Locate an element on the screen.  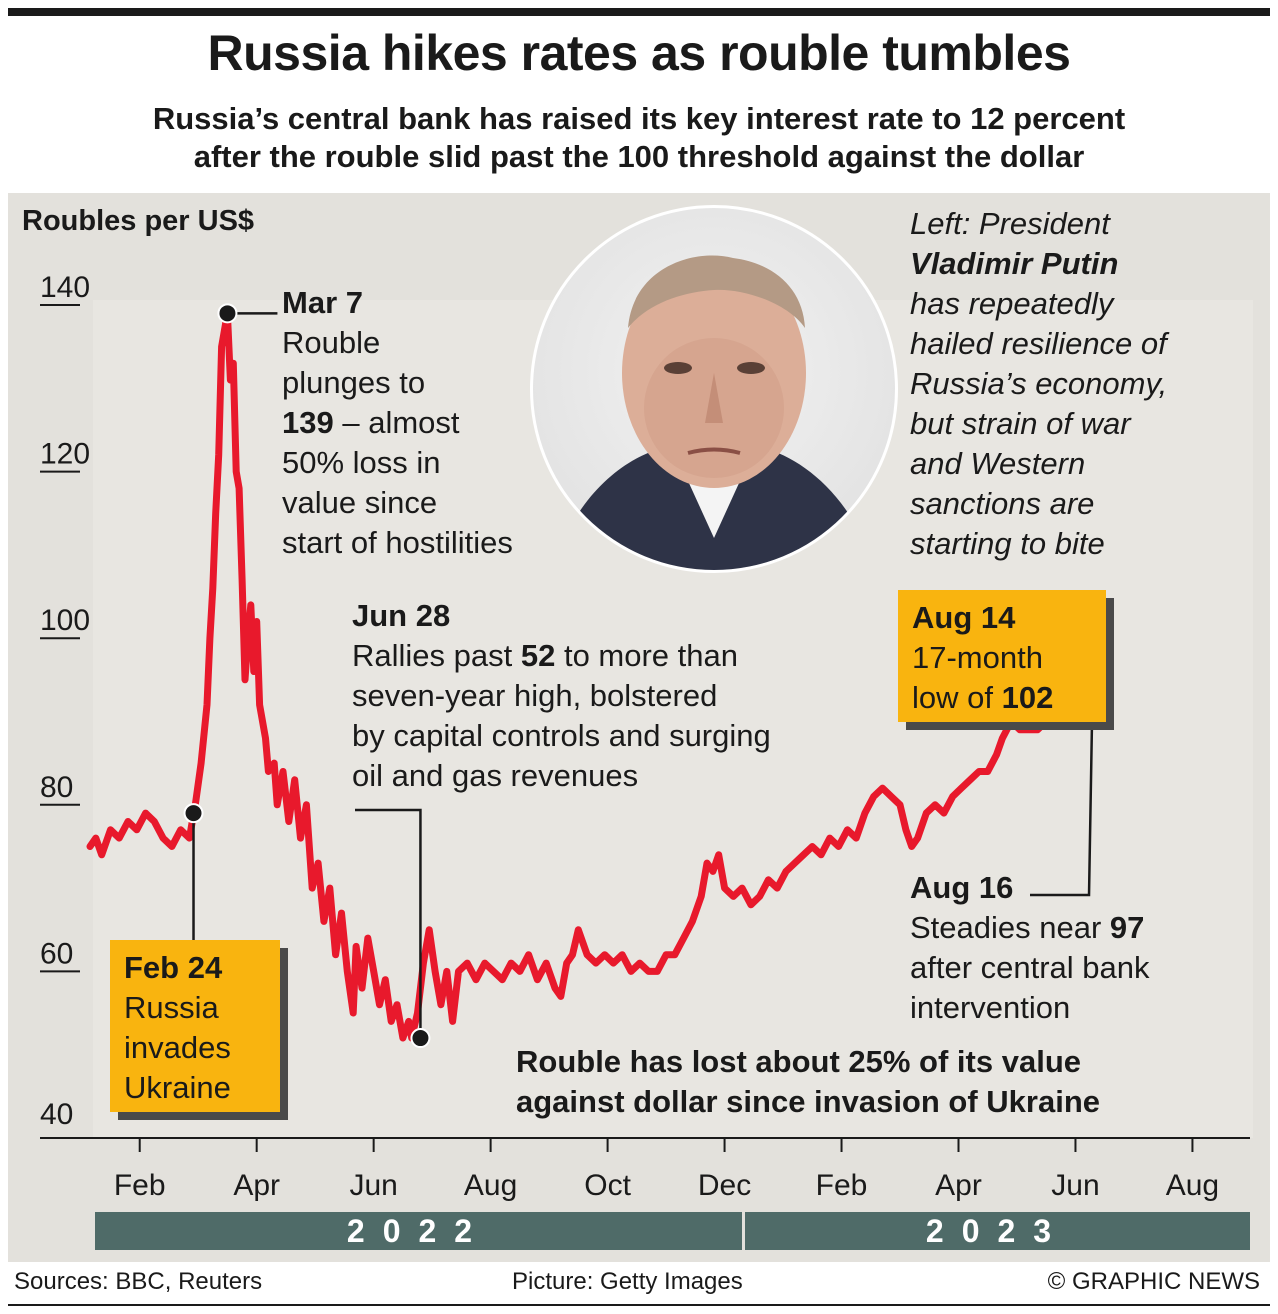
mar7-date: Mar 7 is located at coordinates (322, 302).